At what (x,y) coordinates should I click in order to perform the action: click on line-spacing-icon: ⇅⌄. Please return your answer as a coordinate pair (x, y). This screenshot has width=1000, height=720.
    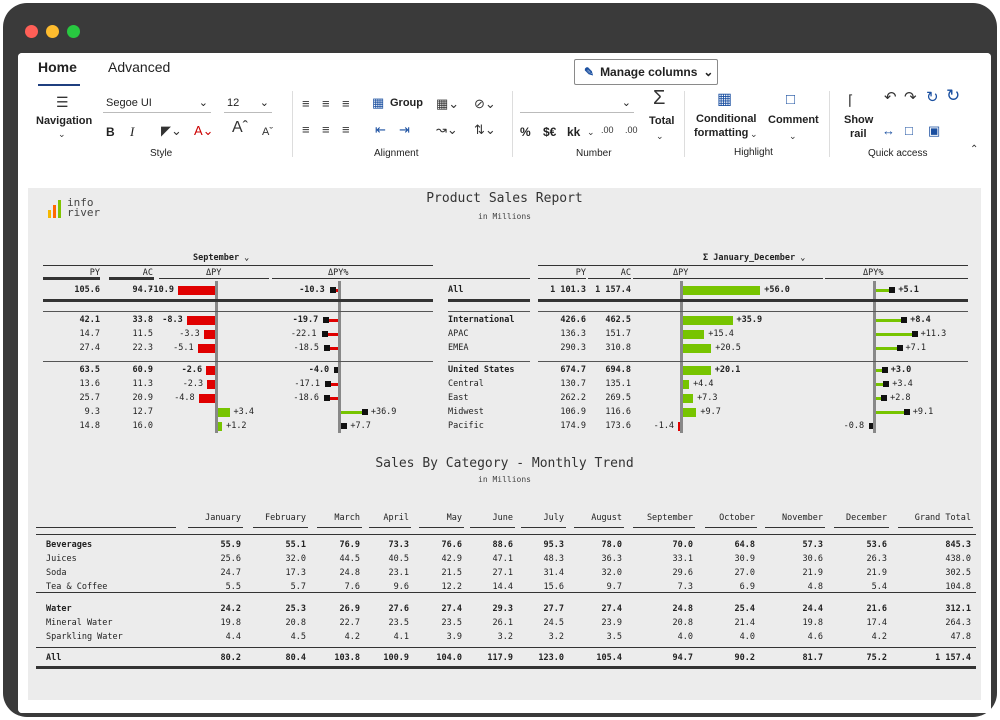
    Looking at the image, I should click on (485, 129).